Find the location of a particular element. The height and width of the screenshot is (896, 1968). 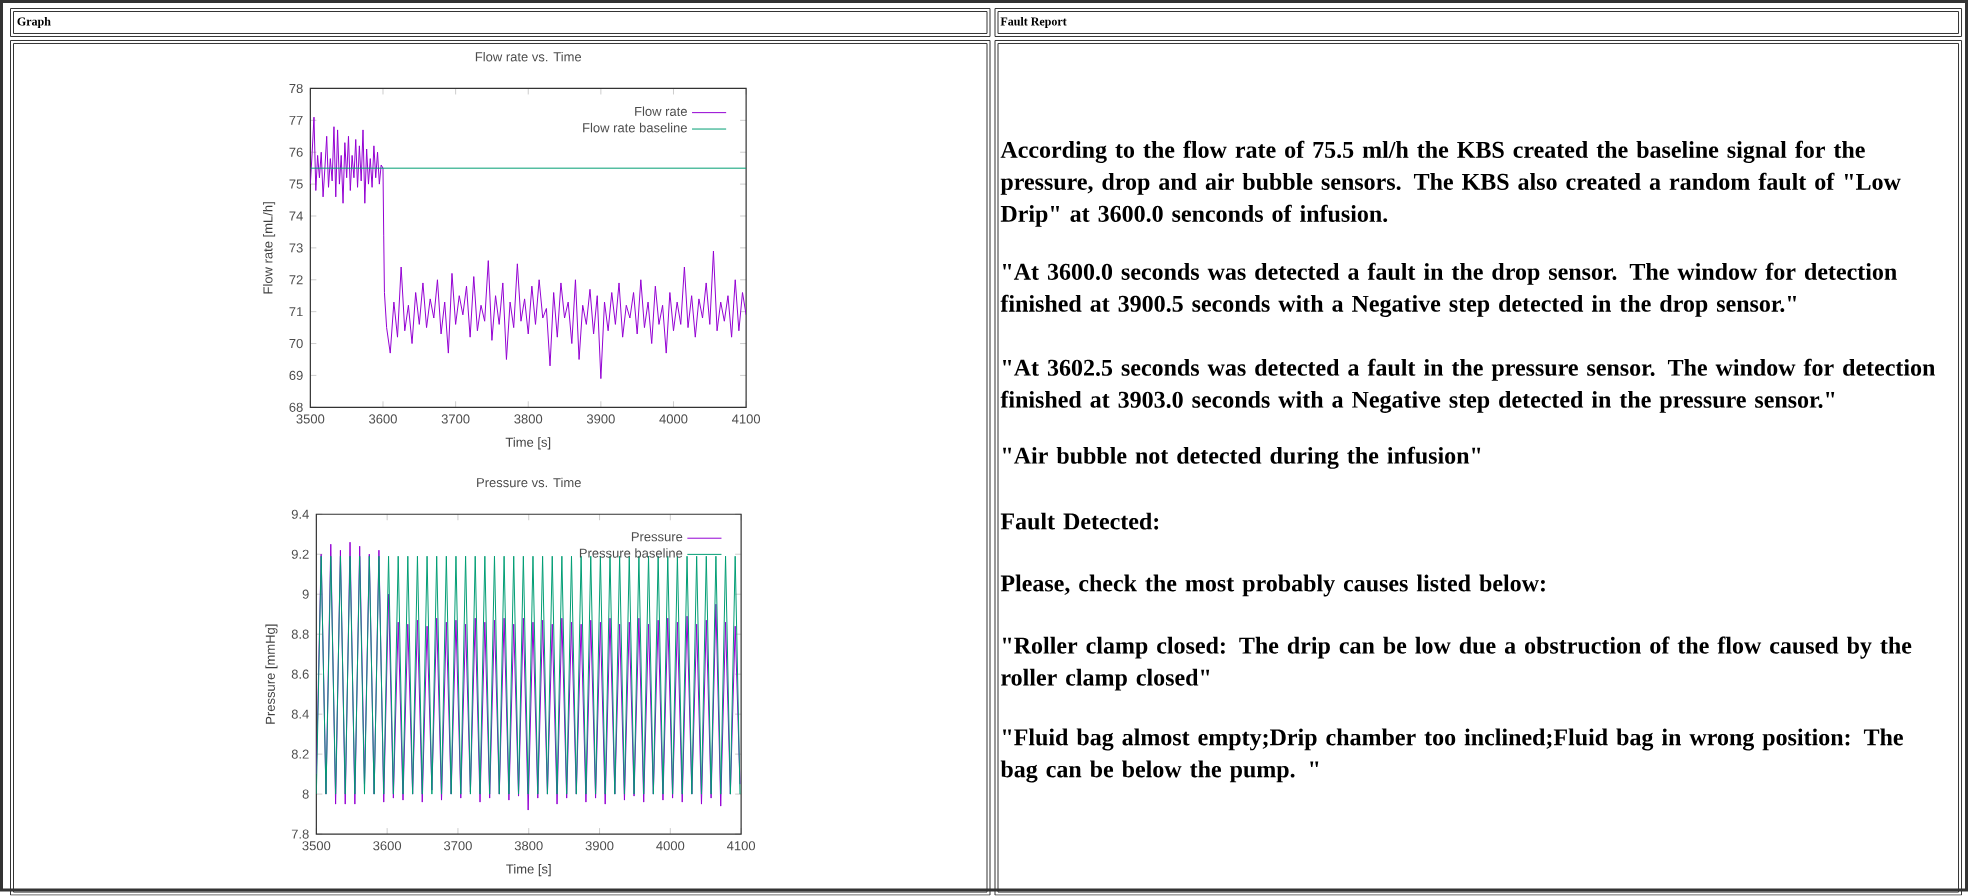

y-tick-label: 8.4 is located at coordinates (300, 714).